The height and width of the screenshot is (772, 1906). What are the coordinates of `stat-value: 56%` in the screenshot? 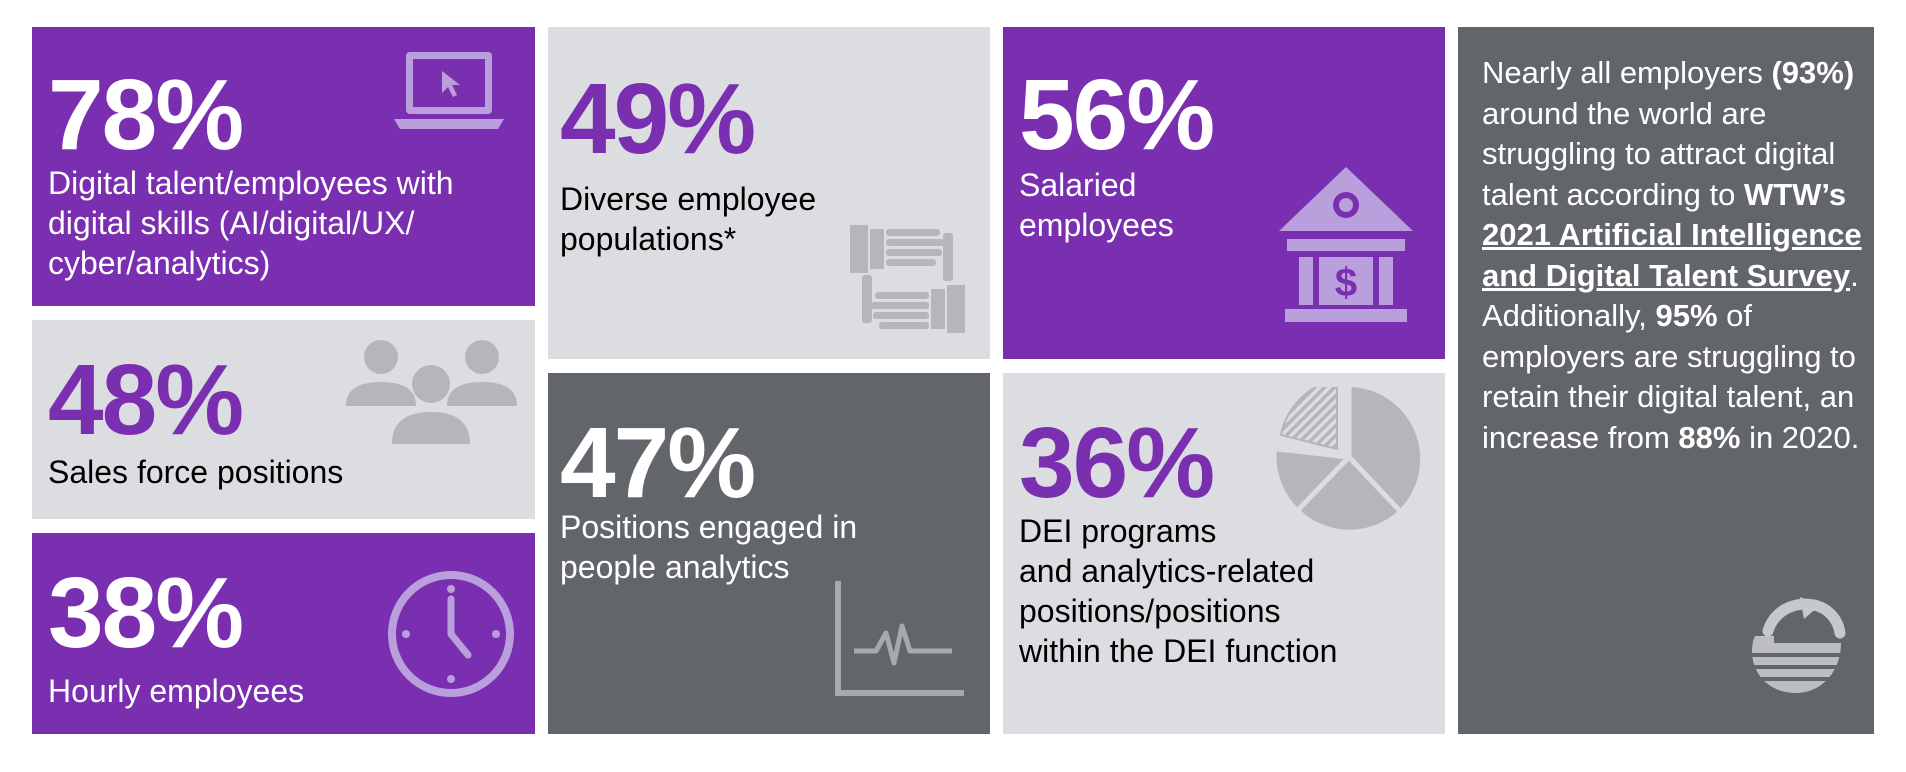 It's located at (1117, 115).